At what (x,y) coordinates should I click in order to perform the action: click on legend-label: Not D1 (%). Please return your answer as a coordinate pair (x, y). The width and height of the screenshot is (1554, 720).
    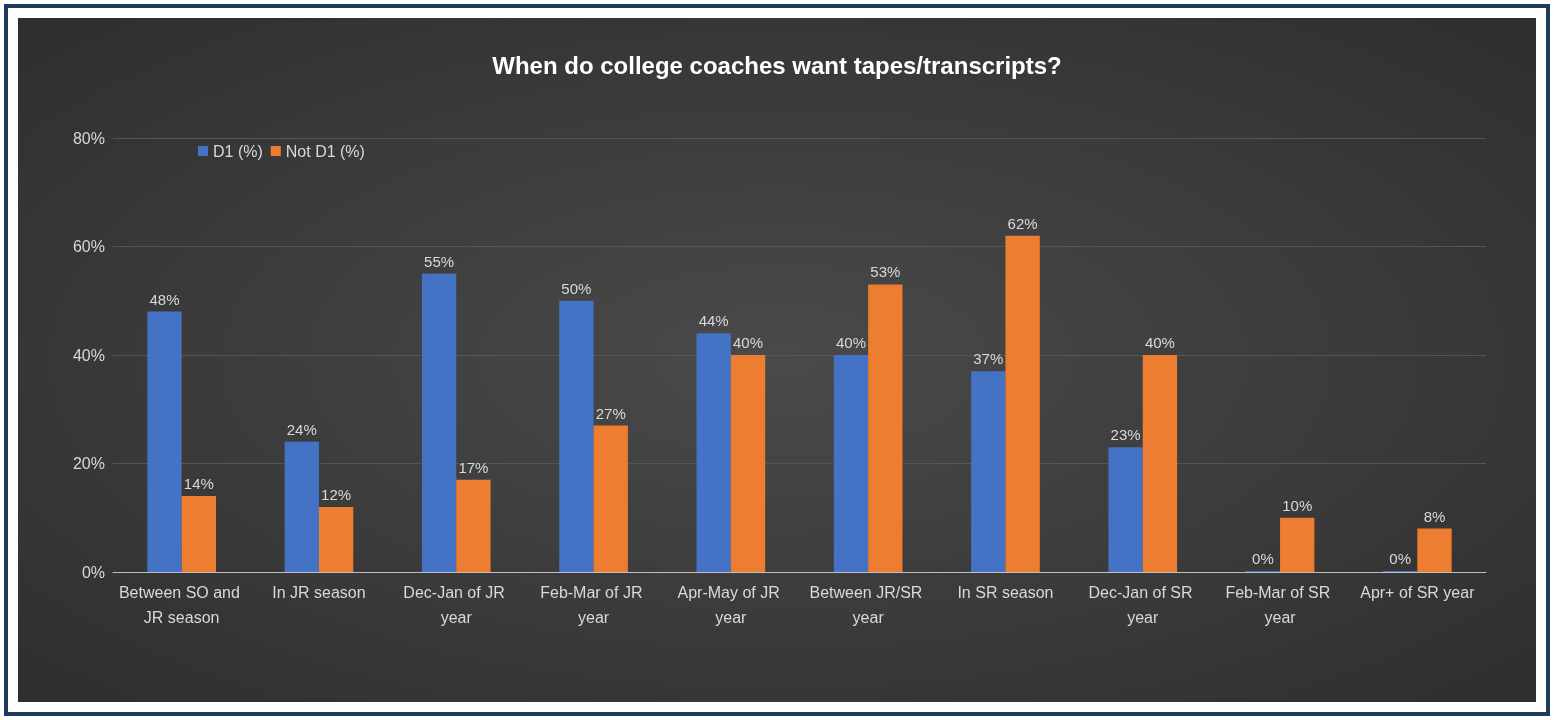
    Looking at the image, I should click on (325, 151).